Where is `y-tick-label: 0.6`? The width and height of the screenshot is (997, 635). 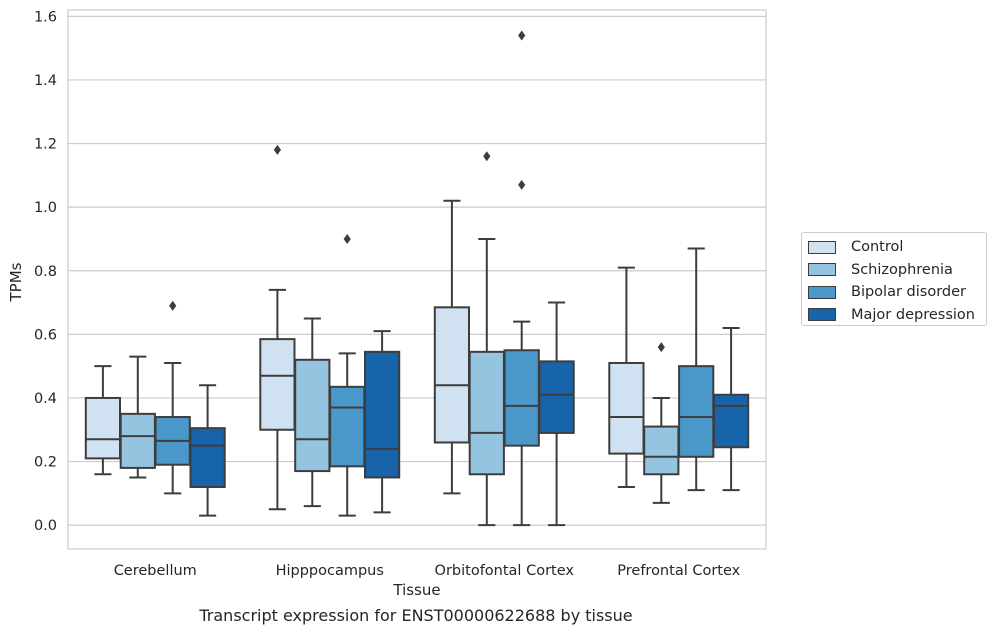 y-tick-label: 0.6 is located at coordinates (45, 335).